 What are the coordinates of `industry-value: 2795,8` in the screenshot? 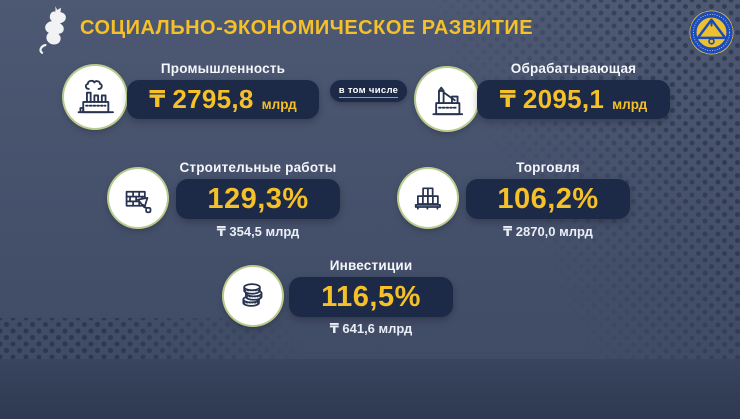 It's located at (213, 99).